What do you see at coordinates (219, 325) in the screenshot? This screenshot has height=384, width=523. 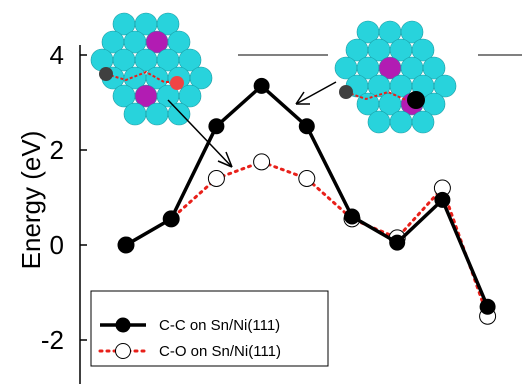 I see `legend-label-c-c: C-C on Sn/Ni(111)` at bounding box center [219, 325].